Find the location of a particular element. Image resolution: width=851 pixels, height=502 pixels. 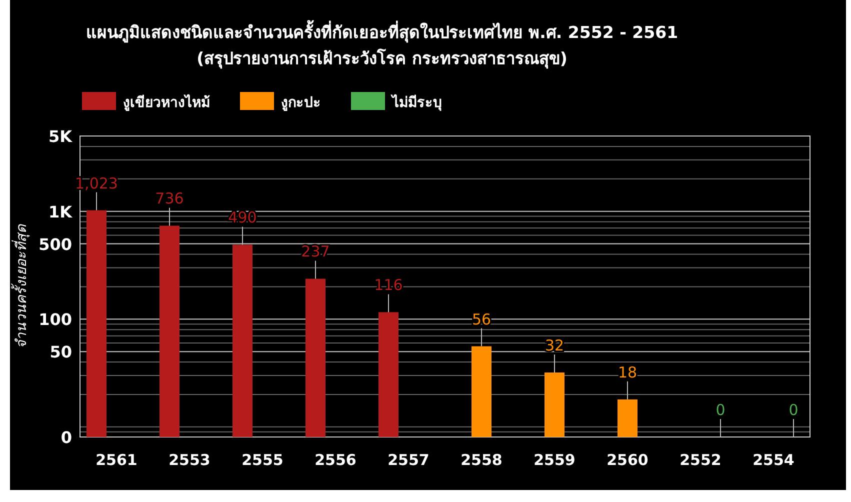

x-tick-label: 2556 is located at coordinates (335, 460).